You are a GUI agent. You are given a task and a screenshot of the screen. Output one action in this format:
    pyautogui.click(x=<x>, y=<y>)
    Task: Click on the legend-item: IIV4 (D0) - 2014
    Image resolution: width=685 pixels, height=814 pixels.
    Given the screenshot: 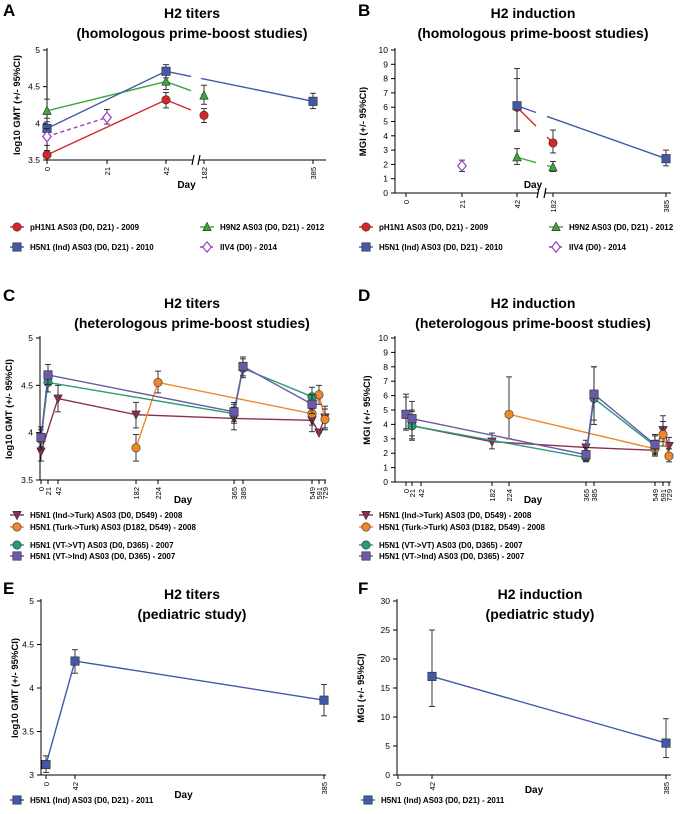 What is the action you would take?
    pyautogui.click(x=587, y=247)
    